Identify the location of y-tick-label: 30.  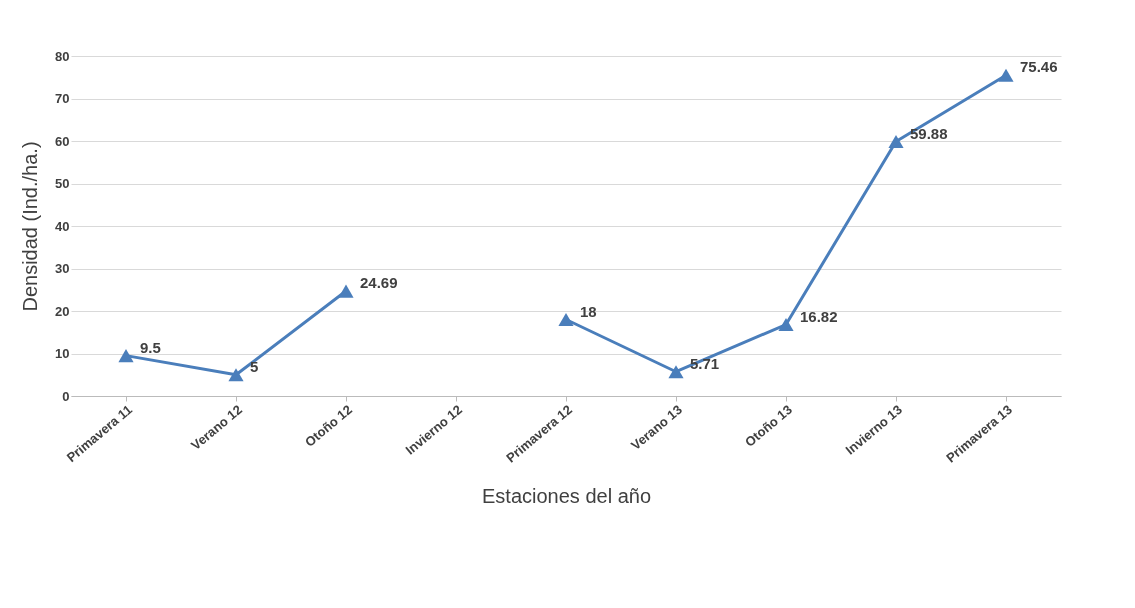
(62, 268).